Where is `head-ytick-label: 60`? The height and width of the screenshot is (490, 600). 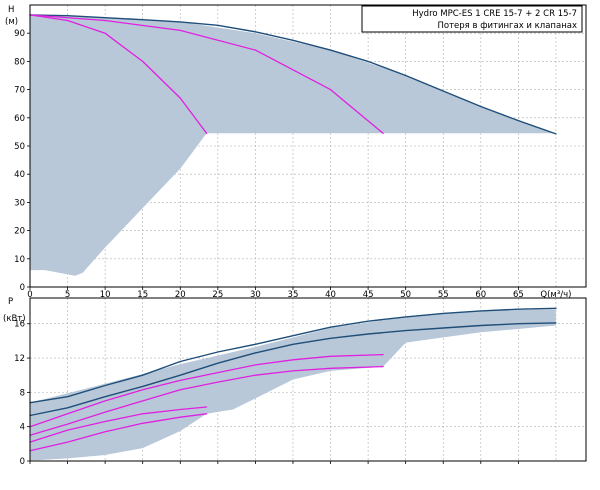 head-ytick-label: 60 is located at coordinates (19, 119).